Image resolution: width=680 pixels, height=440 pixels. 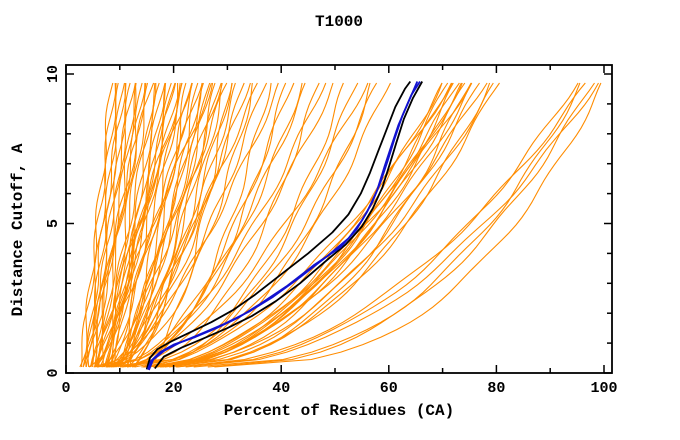 What do you see at coordinates (339, 411) in the screenshot?
I see `x-axis-label: Percent of Residues (CA)` at bounding box center [339, 411].